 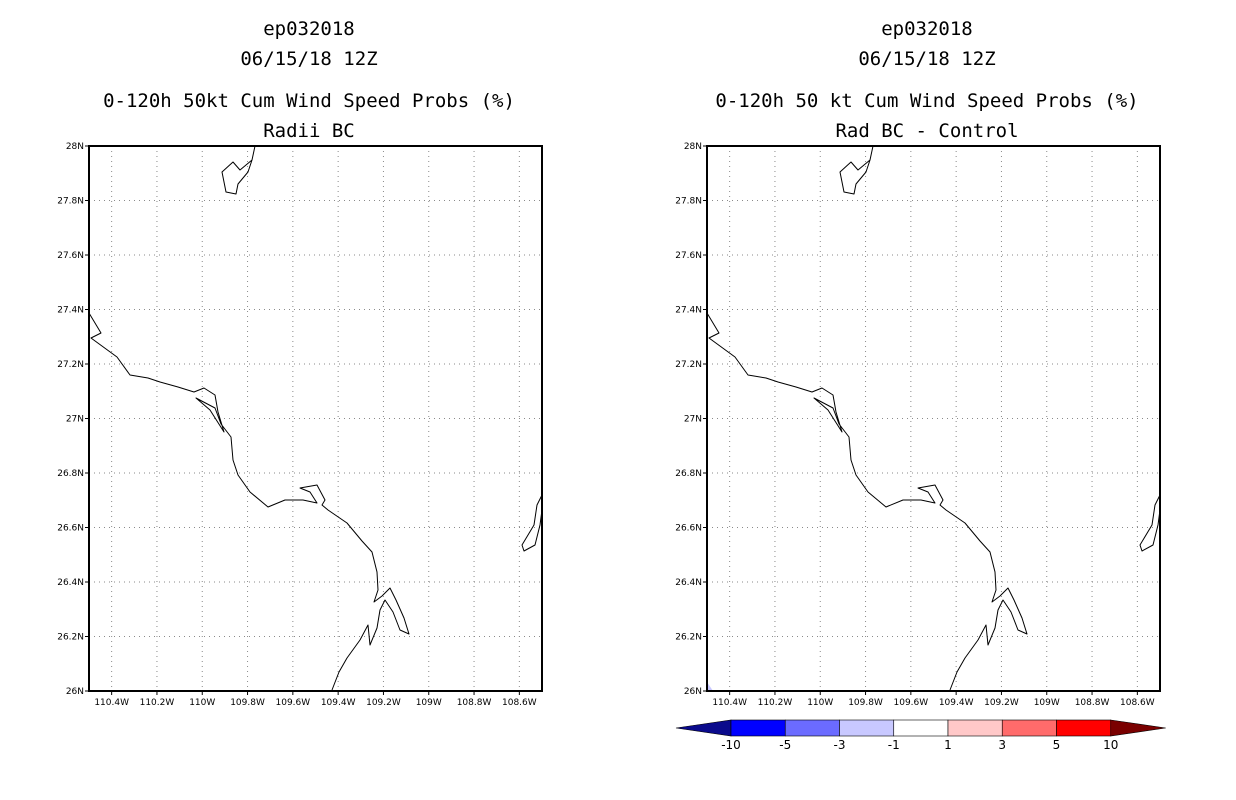 I want to click on colorbar-low-arrow, so click(x=703, y=728).